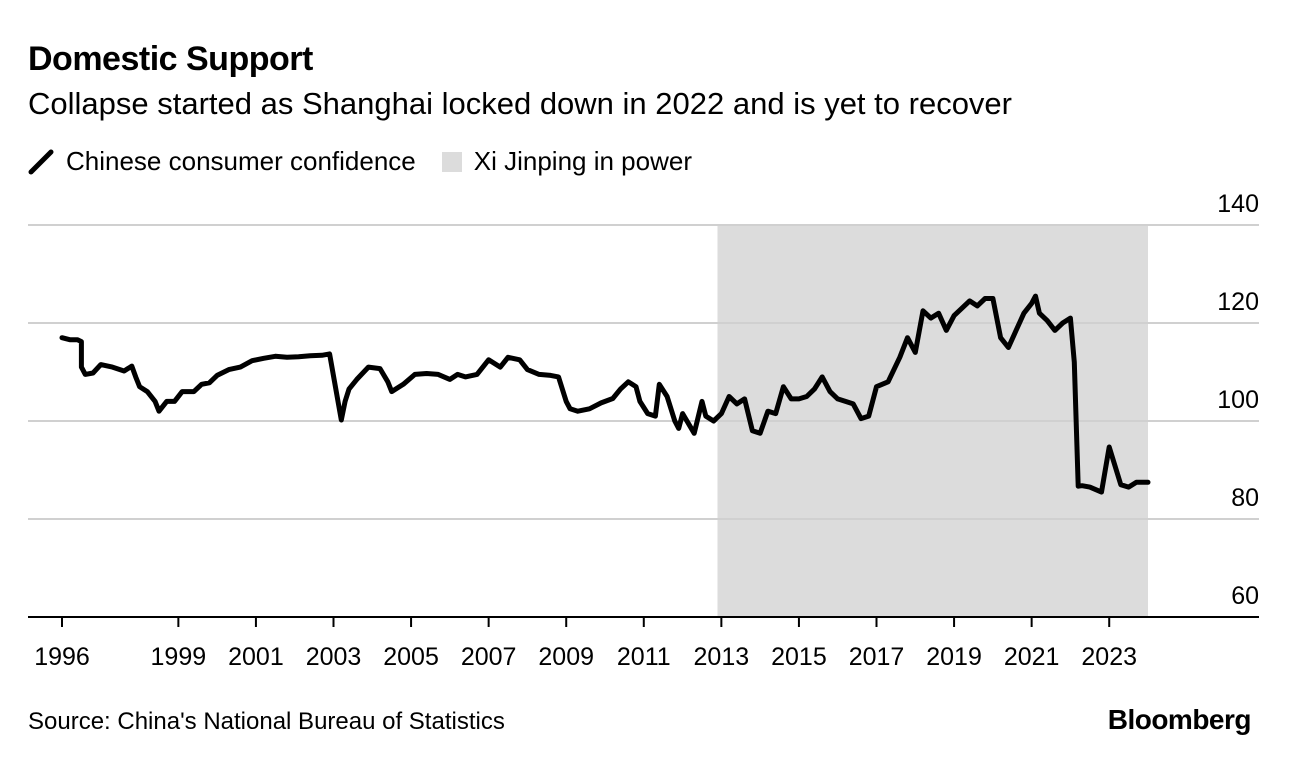  What do you see at coordinates (877, 657) in the screenshot?
I see `x-tick-label-2017: 2017` at bounding box center [877, 657].